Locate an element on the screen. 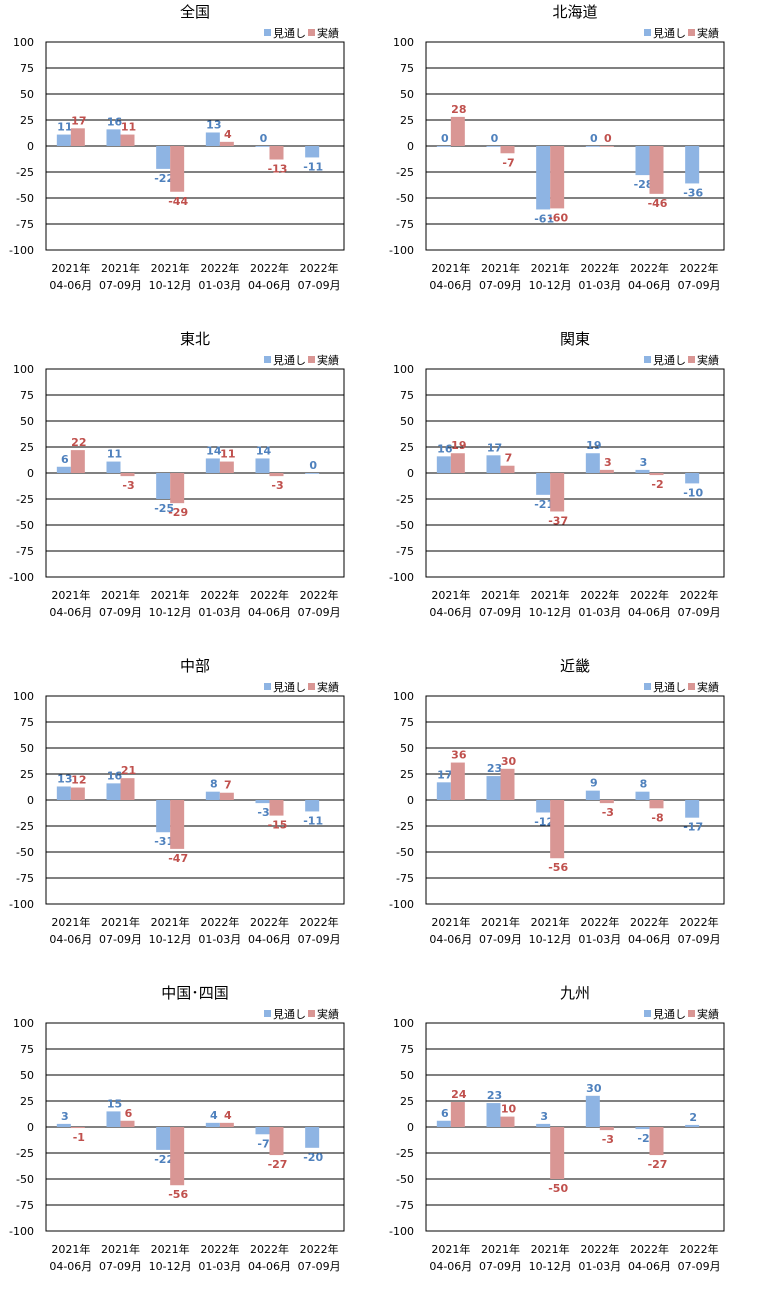 The height and width of the screenshot is (1308, 761). data-label-actual: 17 is located at coordinates (78, 120).